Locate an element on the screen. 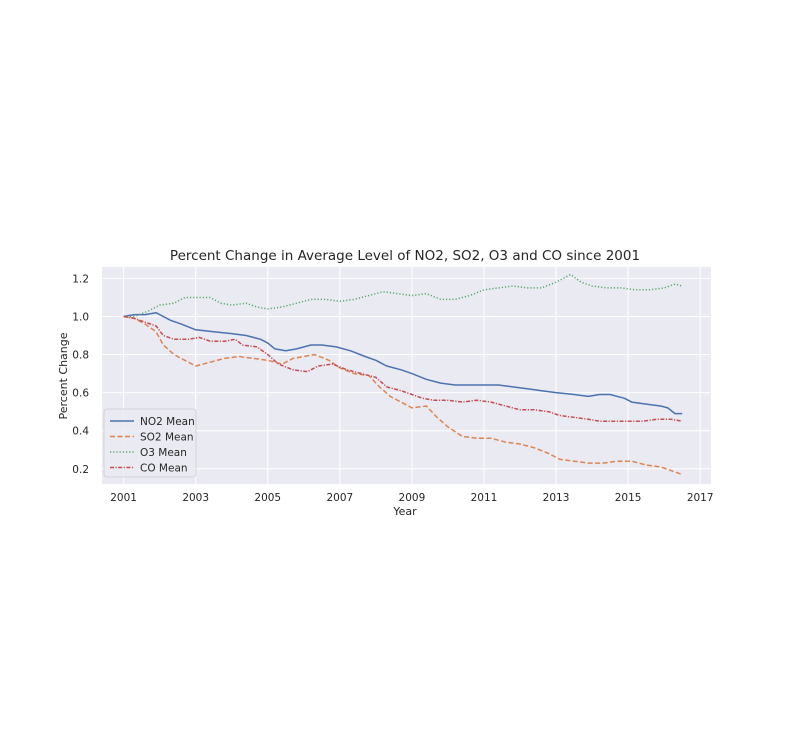  legend: NO2 Mean SO2 Mean O3 Mean CO Mean is located at coordinates (150, 443).